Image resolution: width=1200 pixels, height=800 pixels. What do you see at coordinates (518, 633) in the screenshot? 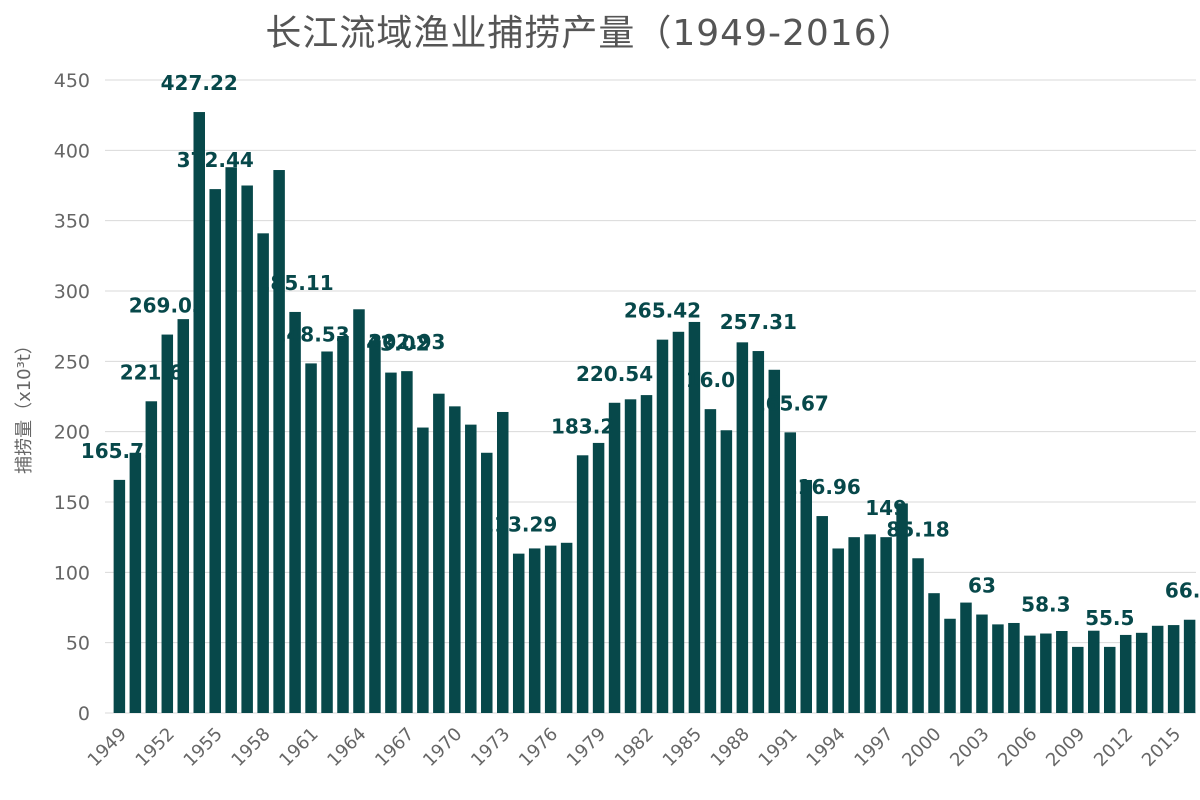
I see `bar-1974` at bounding box center [518, 633].